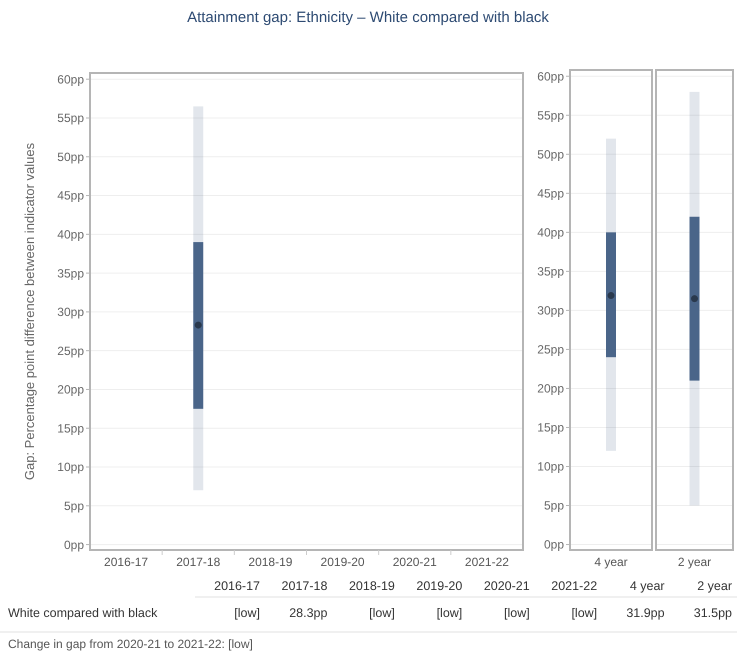 Image resolution: width=737 pixels, height=652 pixels. What do you see at coordinates (645, 613) in the screenshot?
I see `text: 31.9pp` at bounding box center [645, 613].